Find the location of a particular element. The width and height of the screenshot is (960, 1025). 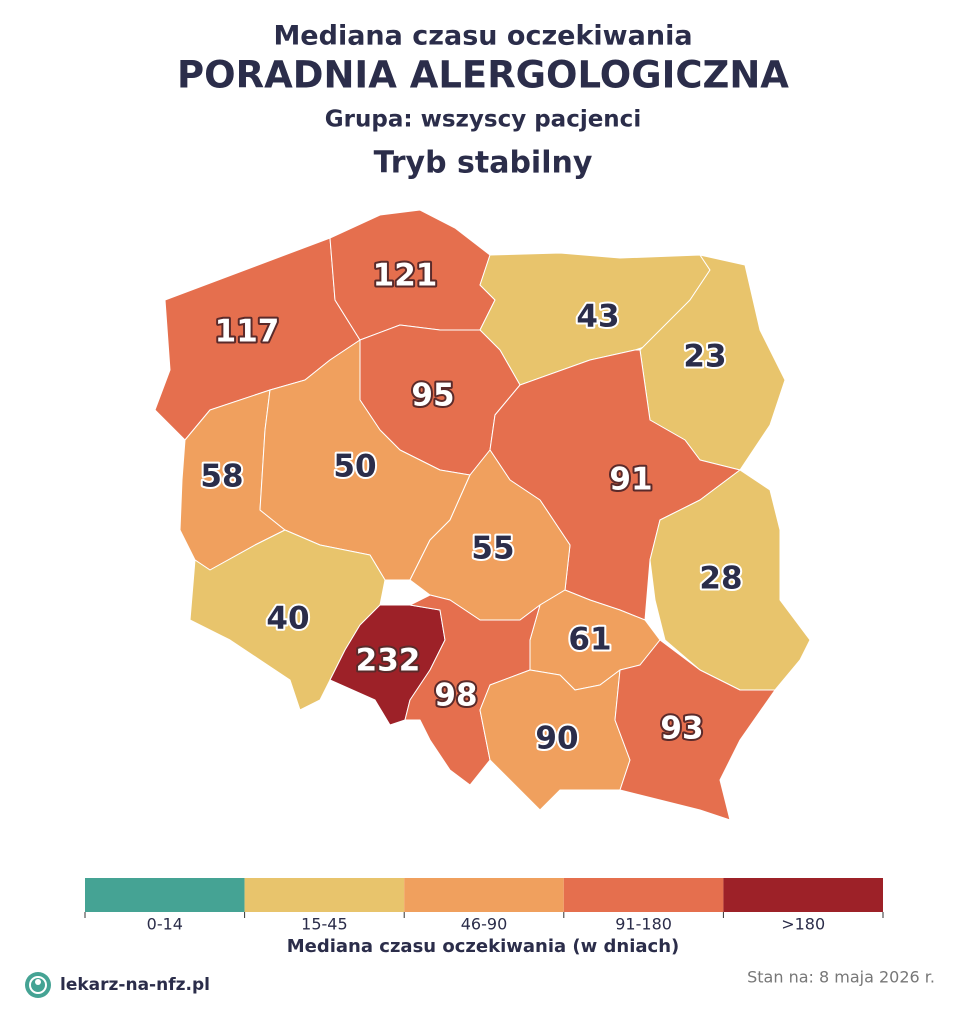

region-value: 93 is located at coordinates (681, 729).